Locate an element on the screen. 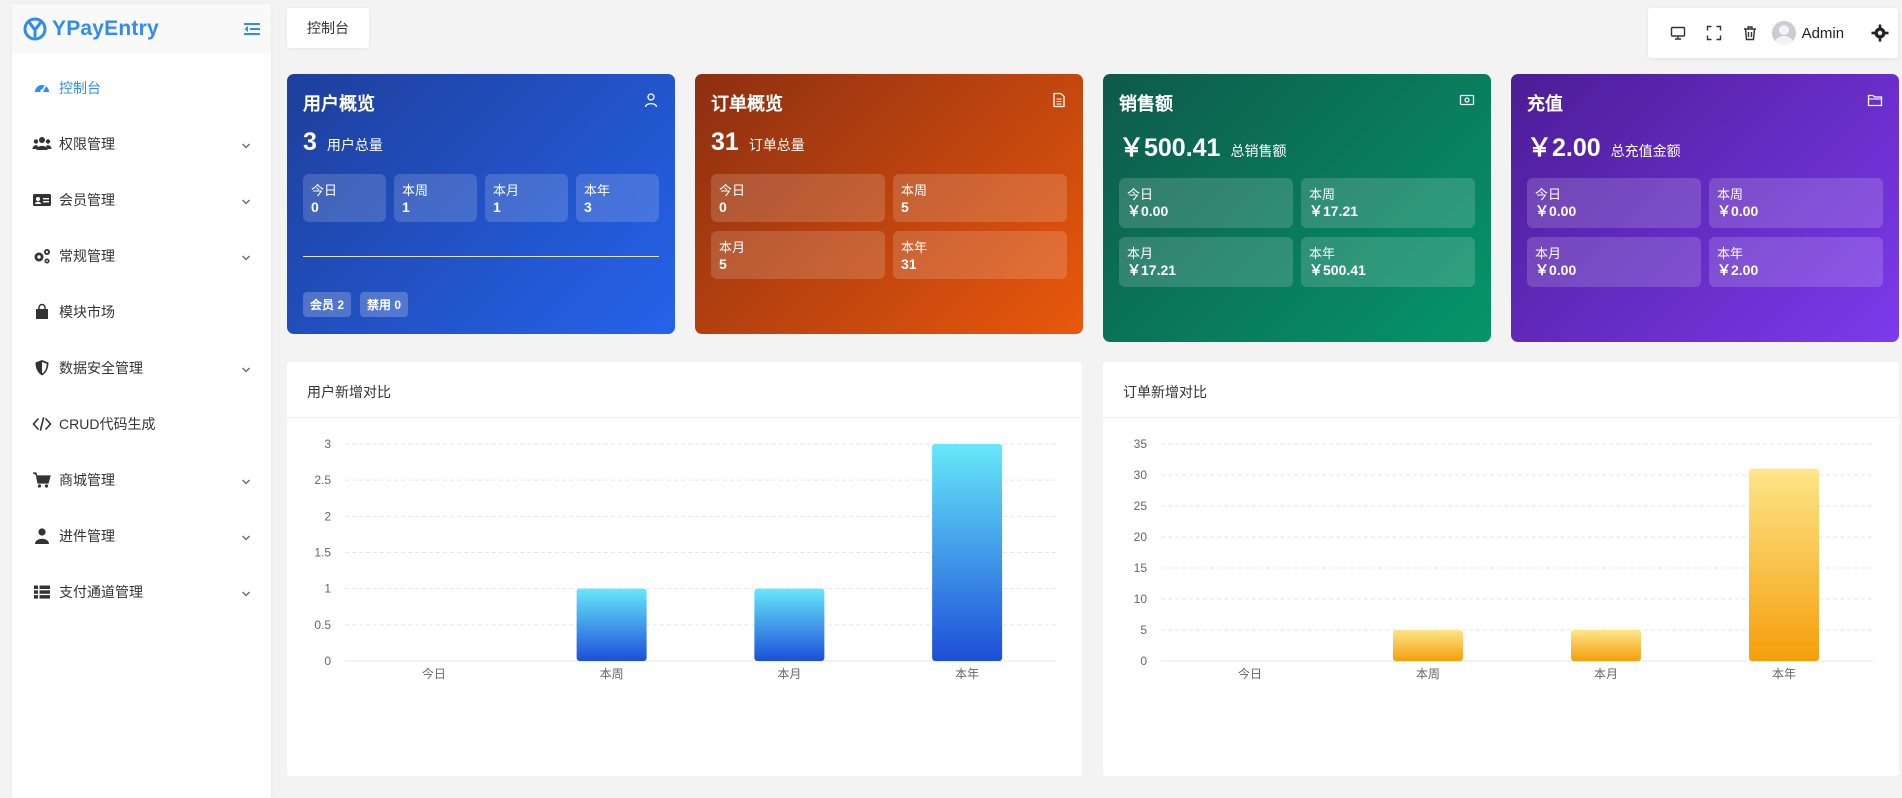 The width and height of the screenshot is (1902, 798). sidebar-item-1: 权限管理 is located at coordinates (141, 144).